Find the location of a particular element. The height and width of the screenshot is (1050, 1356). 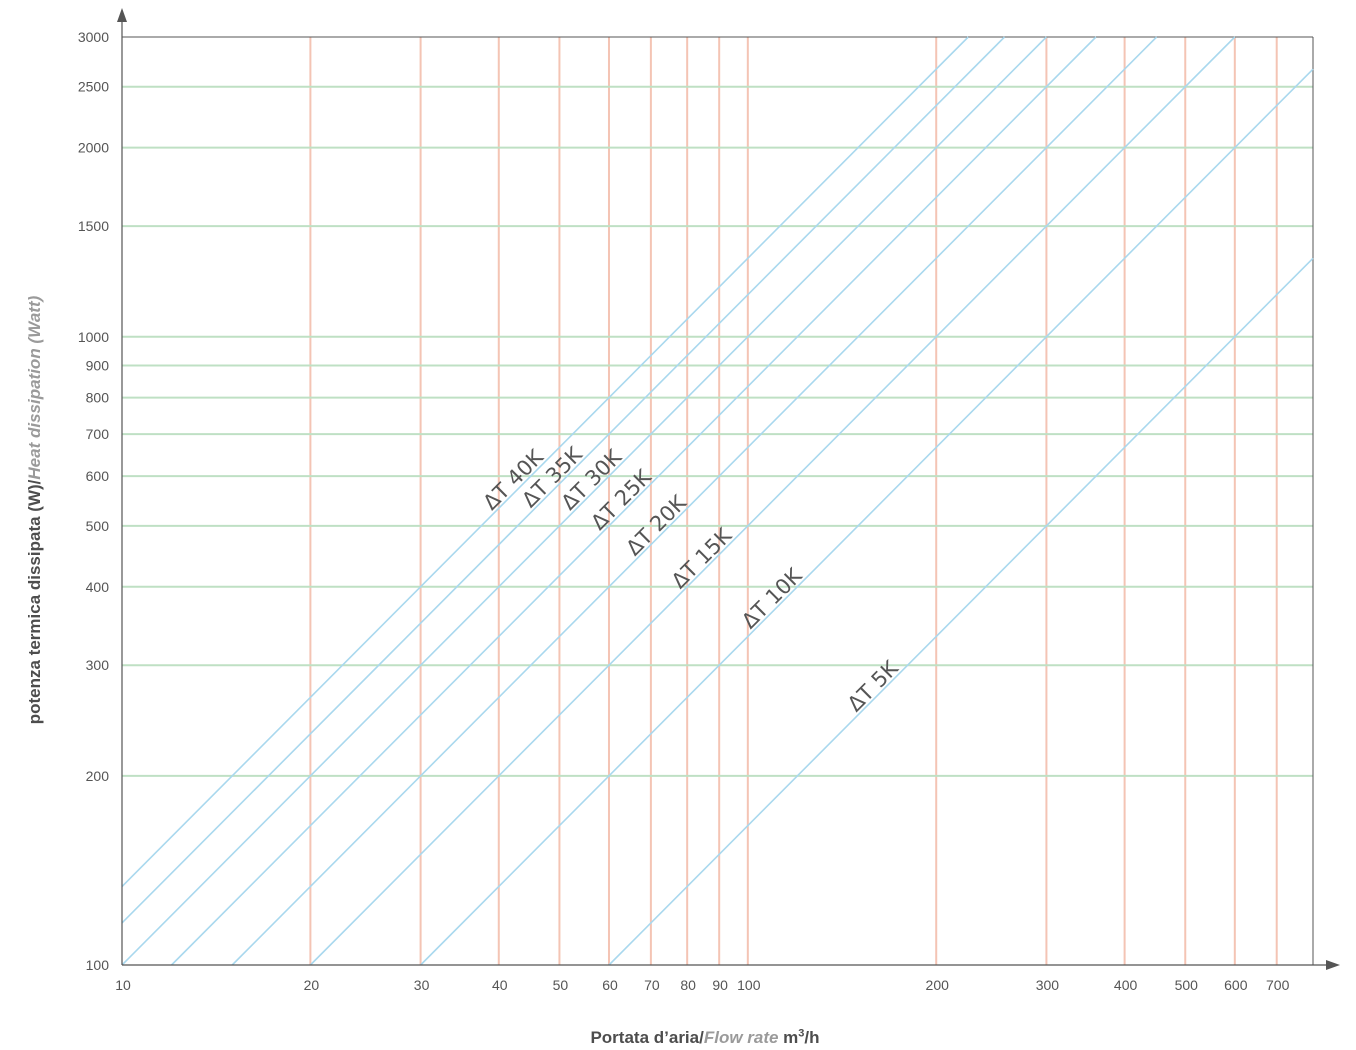

x-tick-label-20: 20 is located at coordinates (312, 985).